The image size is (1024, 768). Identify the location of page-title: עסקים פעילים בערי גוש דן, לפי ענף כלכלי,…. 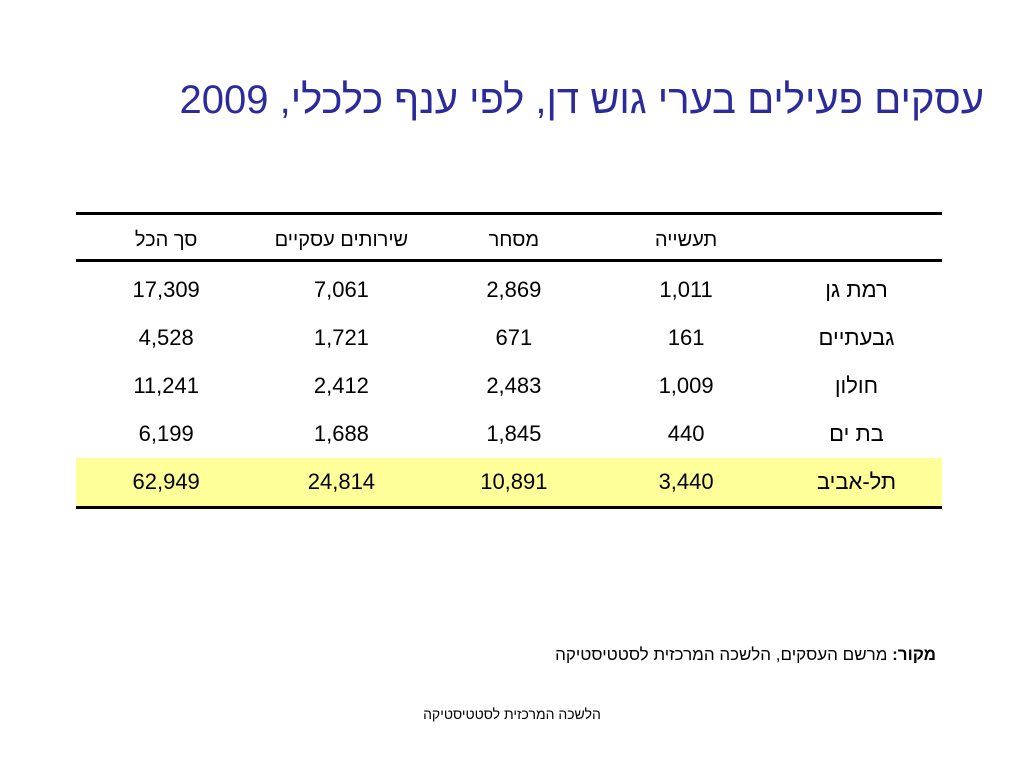
(581, 100).